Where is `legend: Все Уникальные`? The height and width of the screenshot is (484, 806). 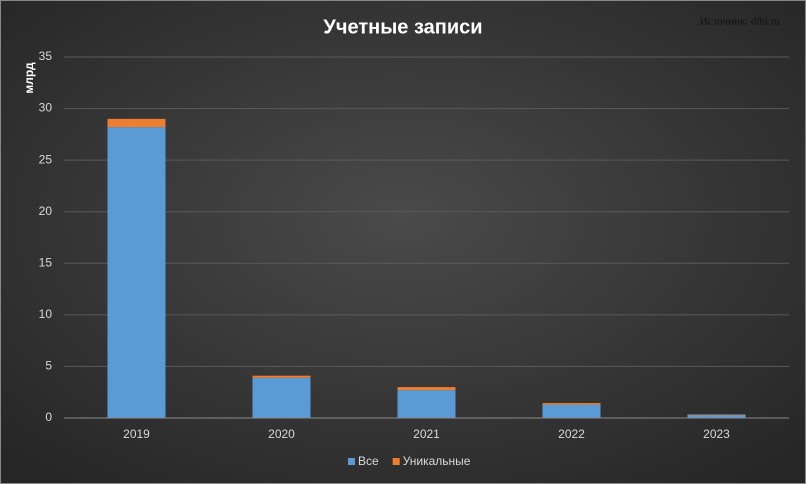 legend: Все Уникальные is located at coordinates (409, 461).